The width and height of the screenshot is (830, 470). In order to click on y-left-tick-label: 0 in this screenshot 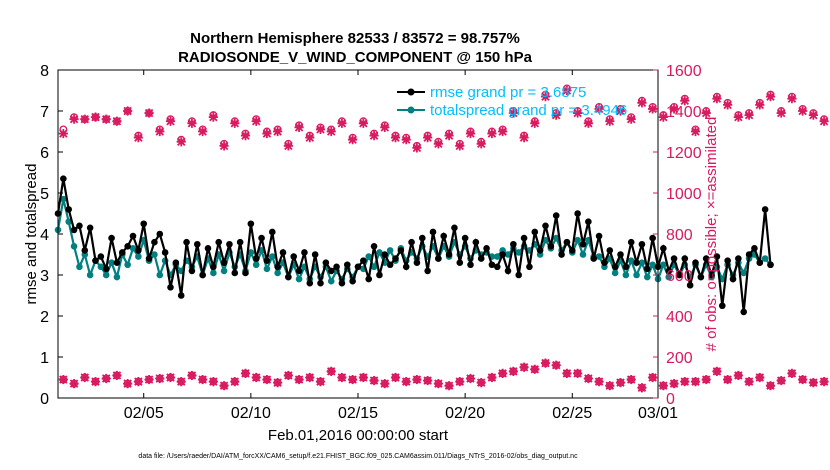, I will do `click(44, 399)`.